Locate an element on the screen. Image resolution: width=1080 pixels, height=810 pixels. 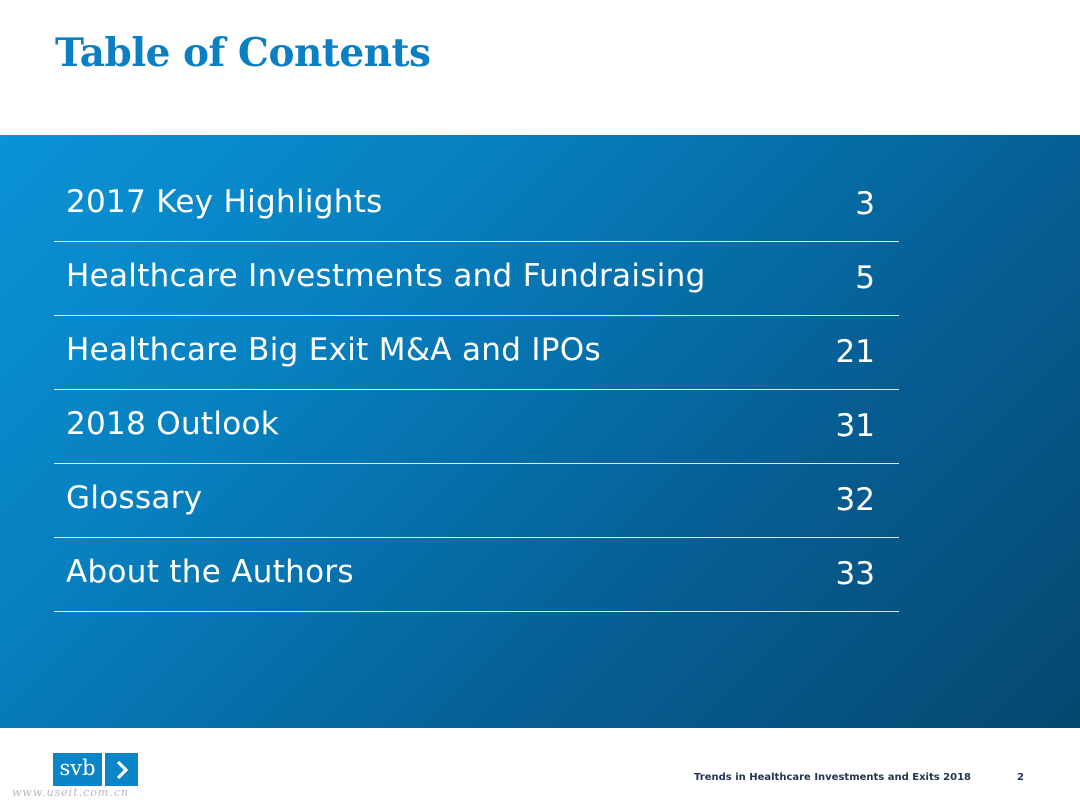
toc-item-glossary: Glossary 32 is located at coordinates (476, 501).